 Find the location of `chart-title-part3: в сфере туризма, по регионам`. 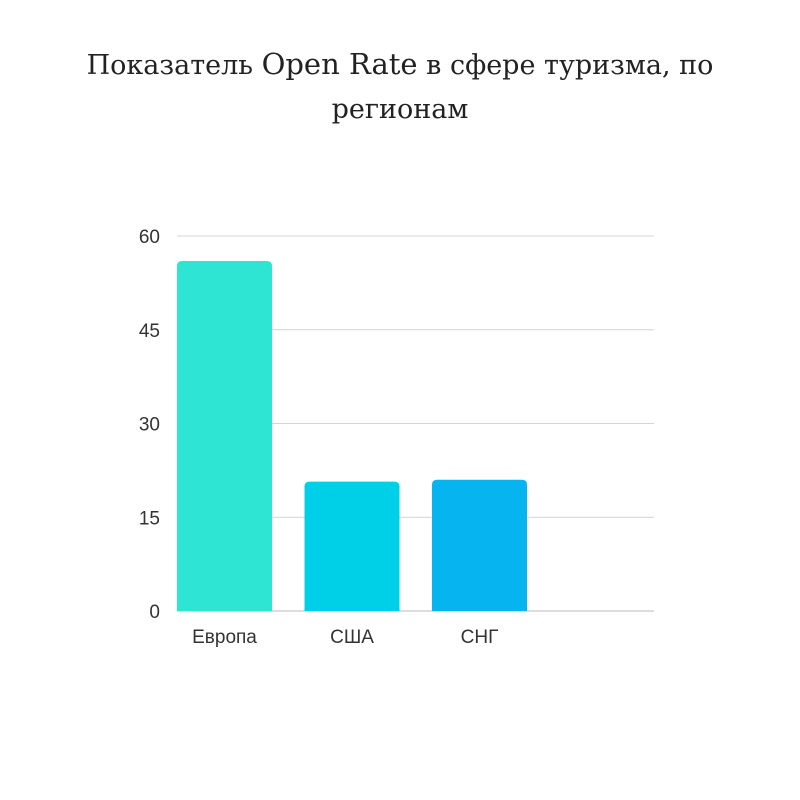

chart-title-part3: в сфере туризма, по регионам is located at coordinates (522, 87).